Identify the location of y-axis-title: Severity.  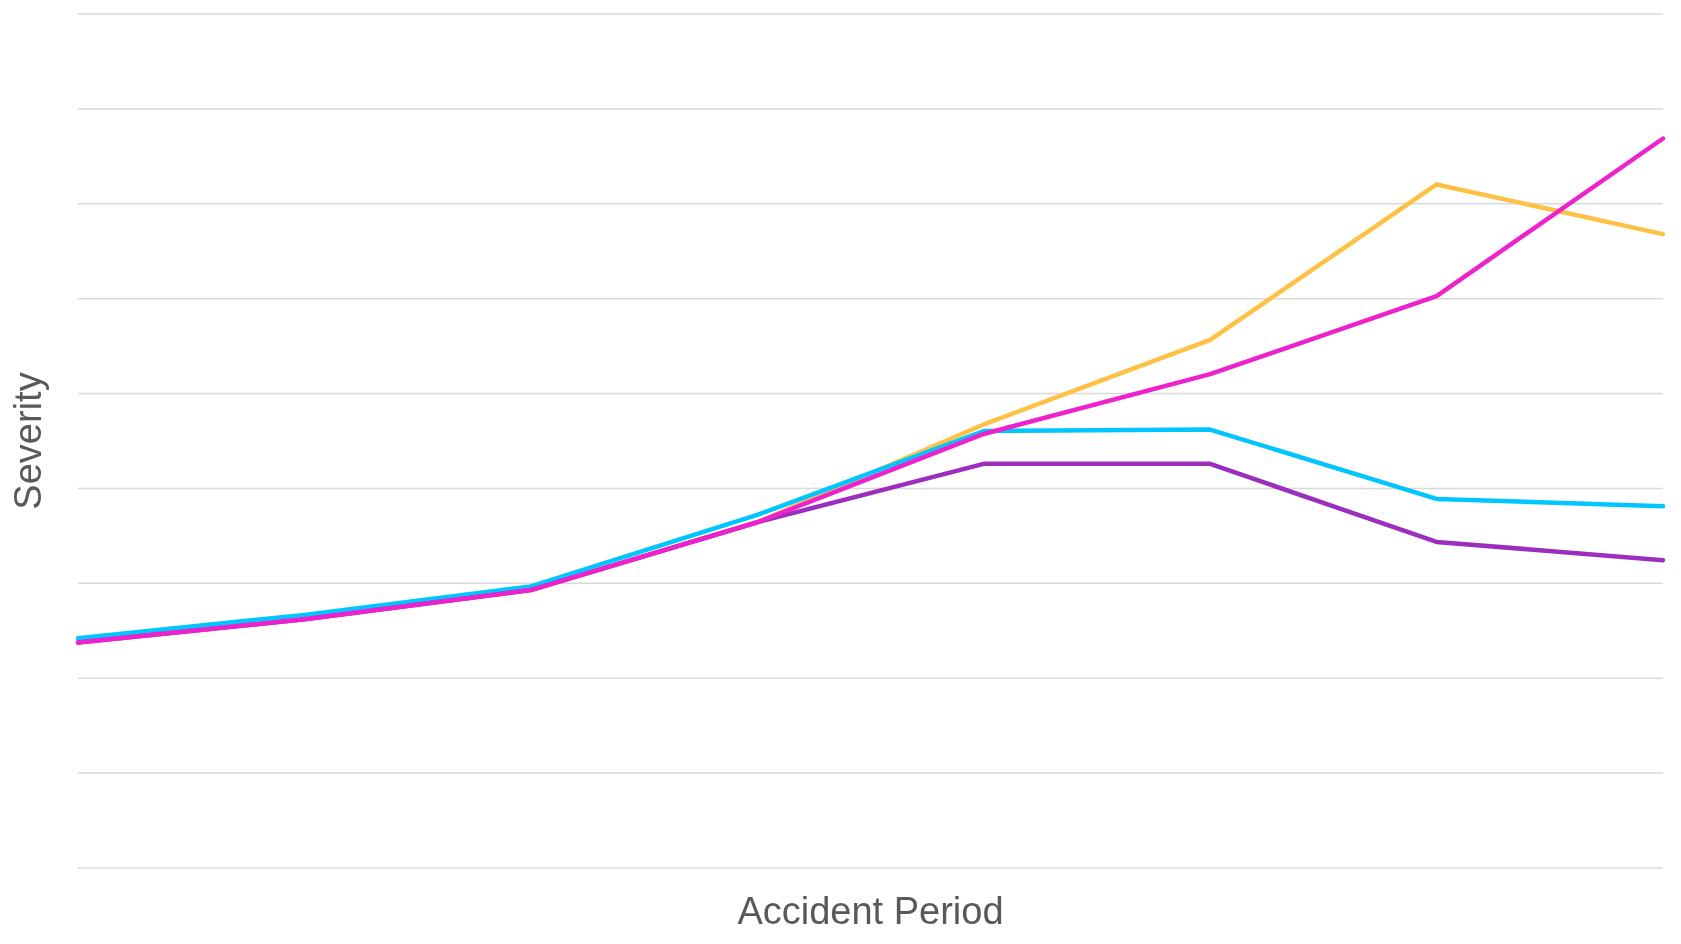
(28, 441).